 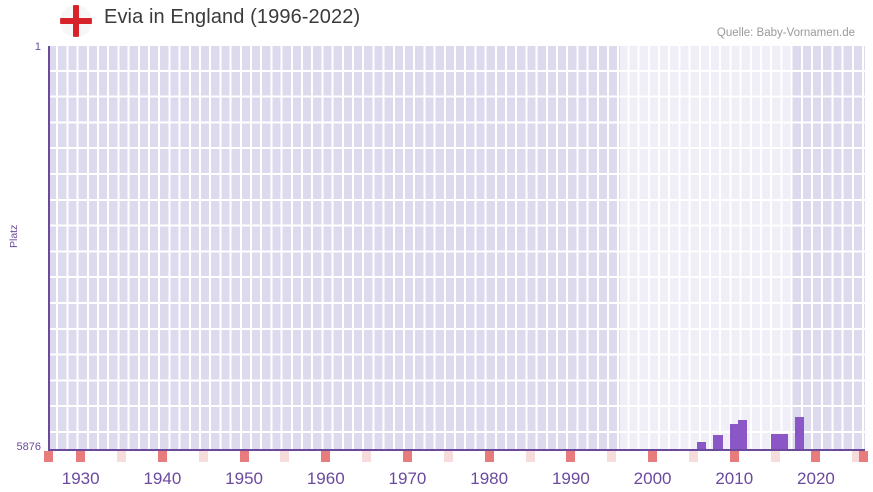 I want to click on x-tick-major-2010, so click(x=734, y=456).